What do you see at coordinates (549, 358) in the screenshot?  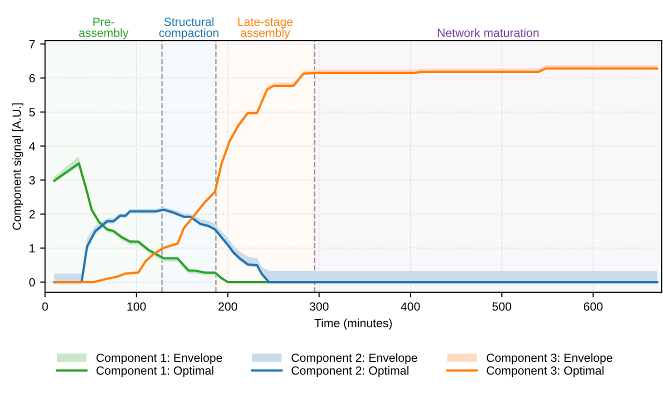 I see `legend-label: Component 3: Envelope` at bounding box center [549, 358].